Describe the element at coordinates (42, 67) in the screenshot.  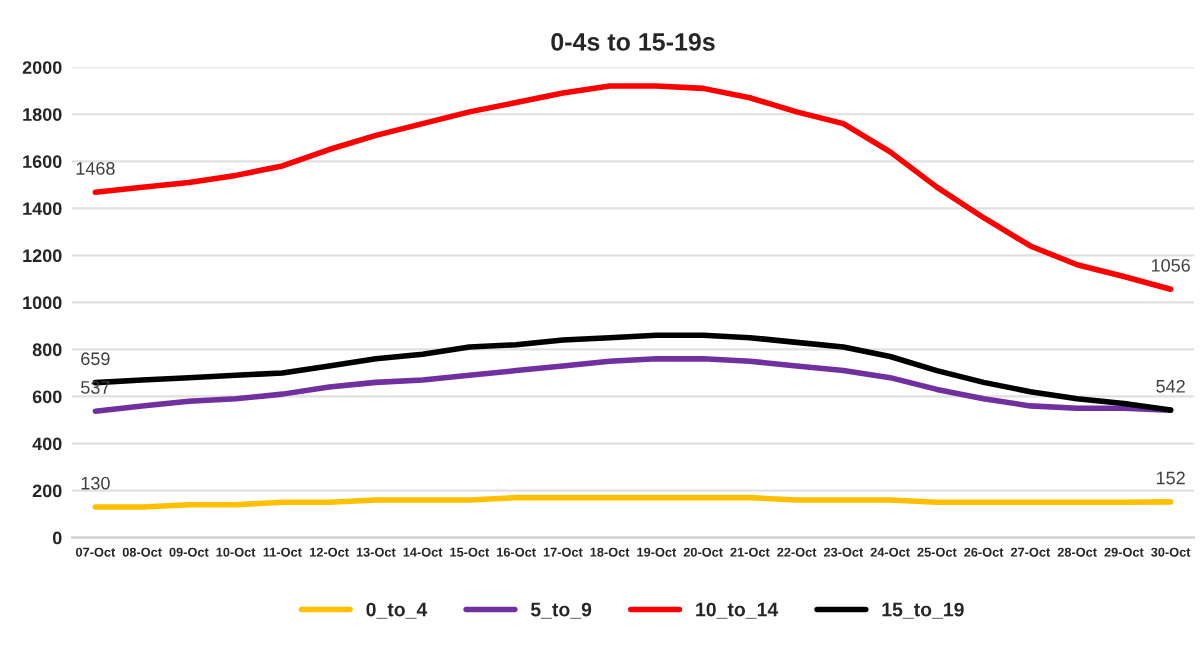
I see `y-tick-label: 2000` at that location.